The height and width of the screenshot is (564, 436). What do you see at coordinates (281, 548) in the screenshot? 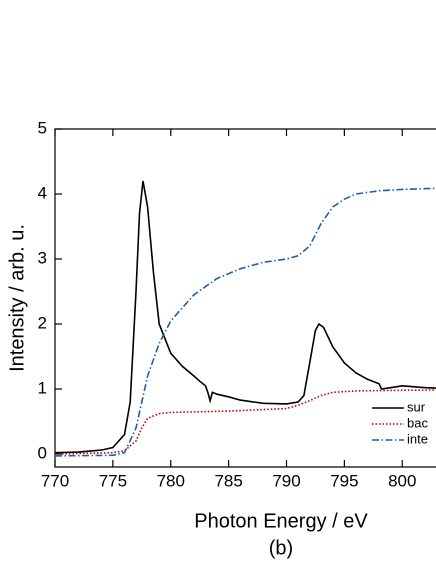
I see `caption: (b)` at bounding box center [281, 548].